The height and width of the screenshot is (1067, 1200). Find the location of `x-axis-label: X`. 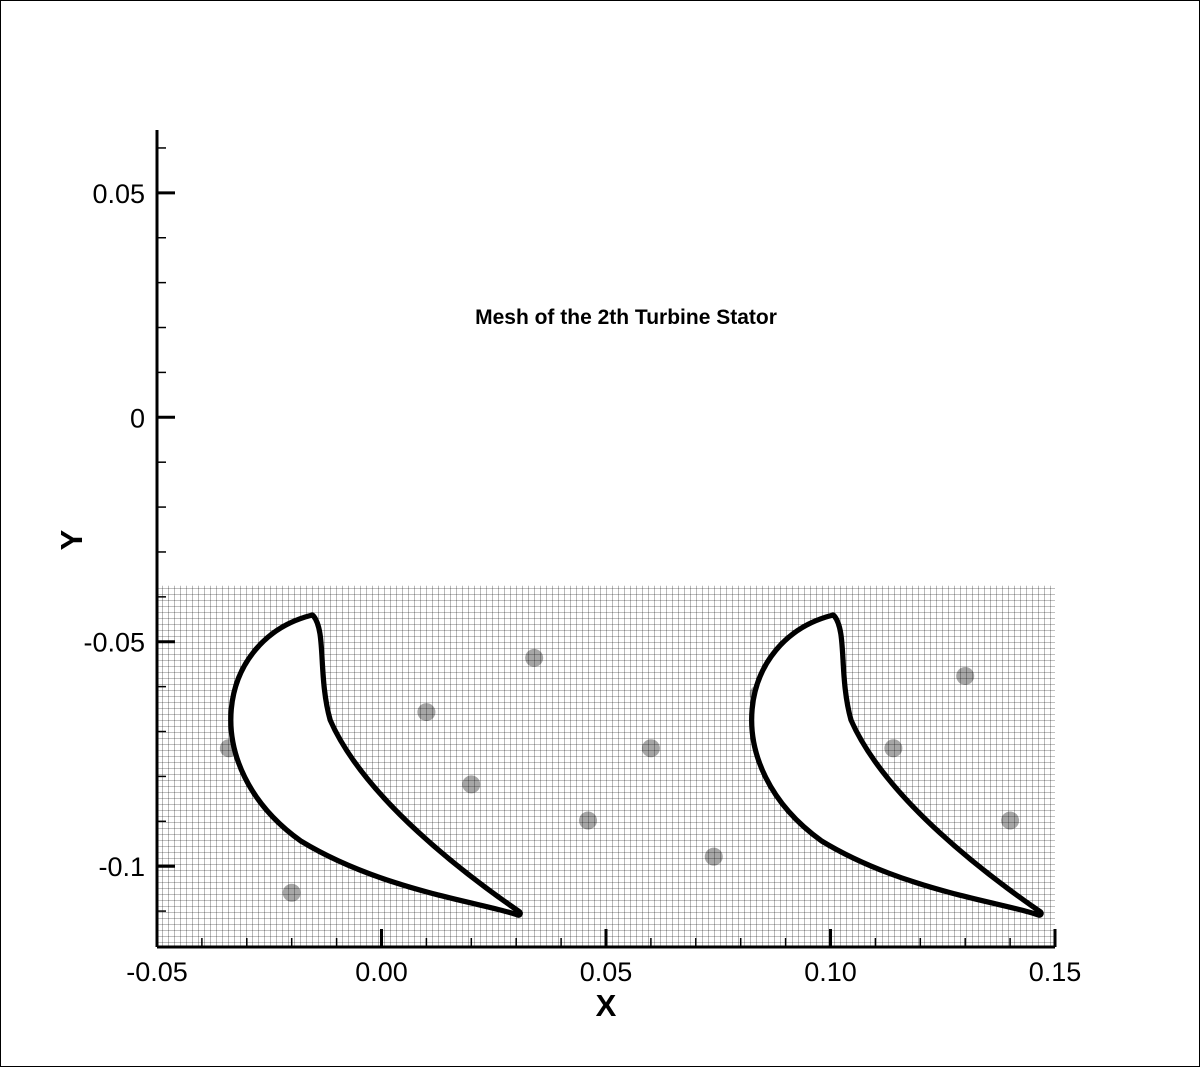

x-axis-label: X is located at coordinates (606, 1005).